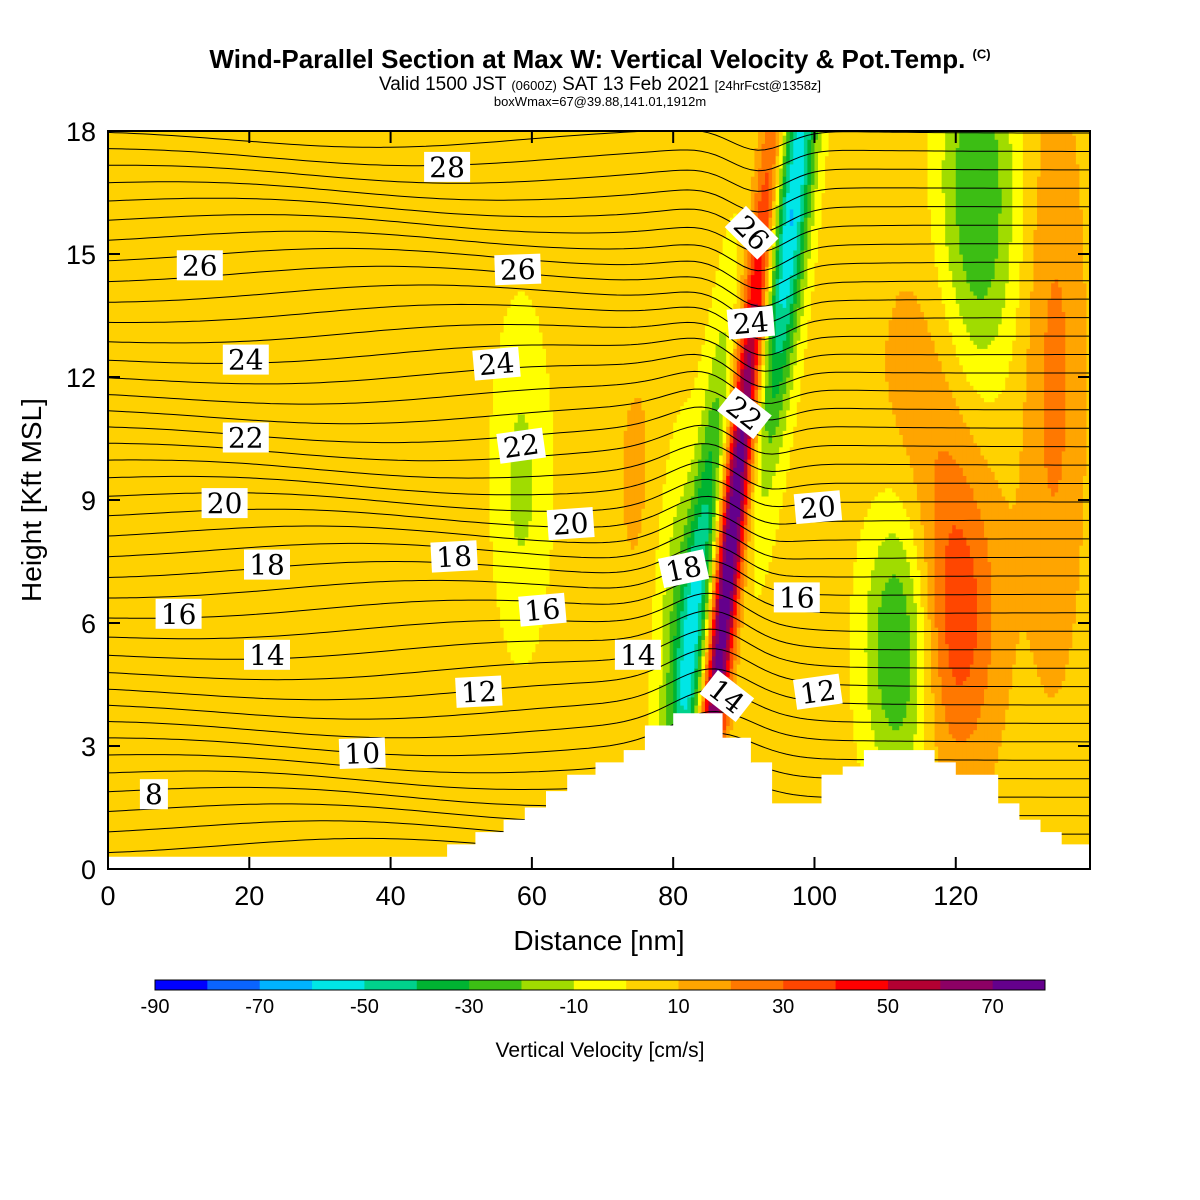  Describe the element at coordinates (817, 692) in the screenshot. I see `contour-label: 12` at that location.